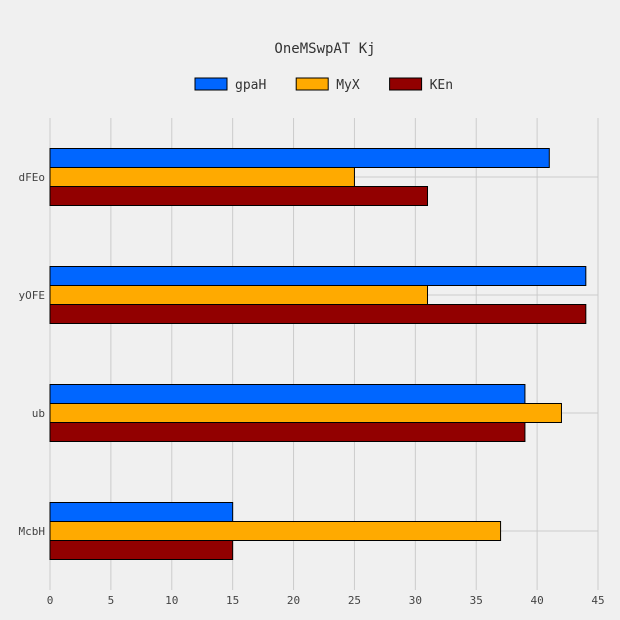  Describe the element at coordinates (348, 85) in the screenshot. I see `legend-label: MyX` at that location.